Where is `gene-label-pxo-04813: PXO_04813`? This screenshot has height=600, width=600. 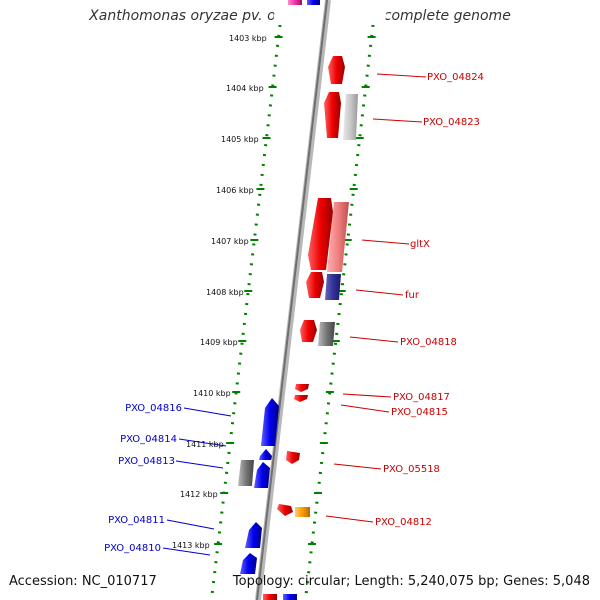
gene-label-pxo-04813: PXO_04813 is located at coordinates (146, 461).